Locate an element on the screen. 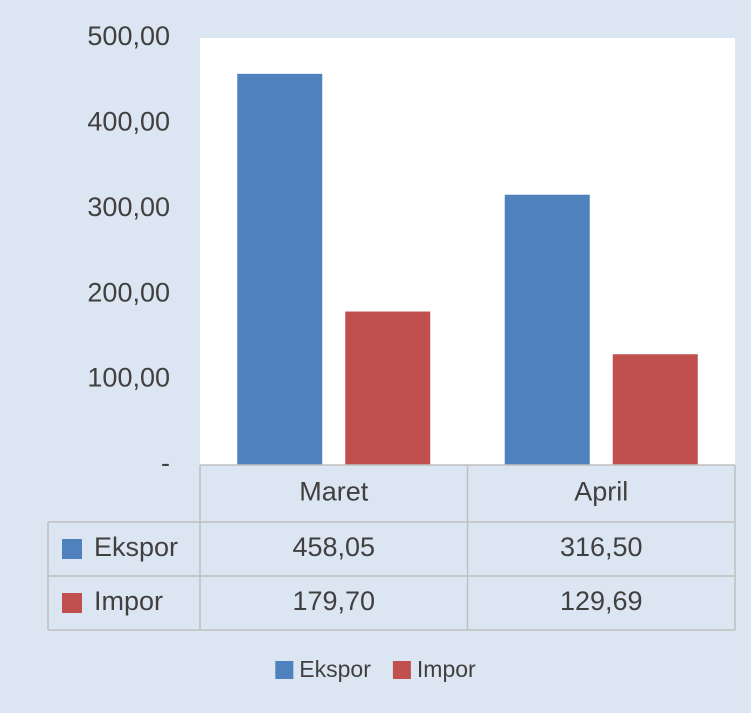  table-row-label: Ekspor is located at coordinates (136, 547).